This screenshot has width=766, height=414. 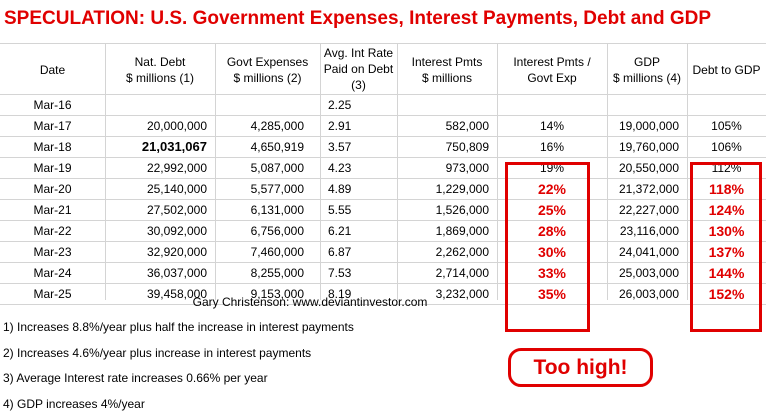 What do you see at coordinates (726, 126) in the screenshot?
I see `cell-dtg: 105%` at bounding box center [726, 126].